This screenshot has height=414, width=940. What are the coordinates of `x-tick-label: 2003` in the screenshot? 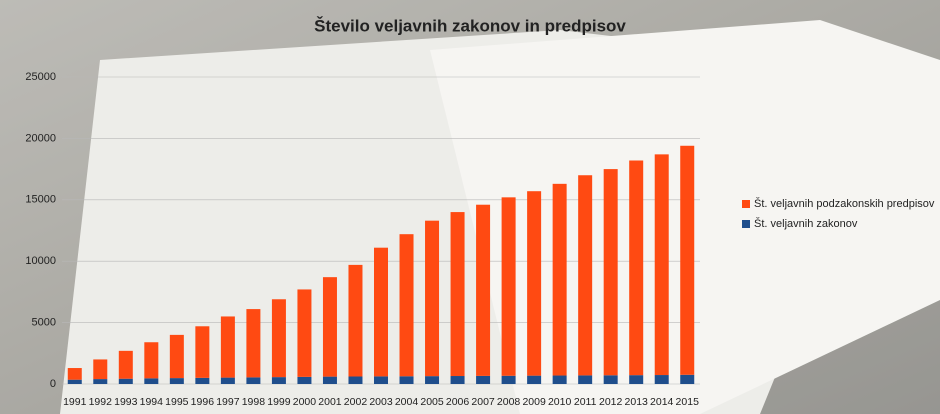 It's located at (381, 402).